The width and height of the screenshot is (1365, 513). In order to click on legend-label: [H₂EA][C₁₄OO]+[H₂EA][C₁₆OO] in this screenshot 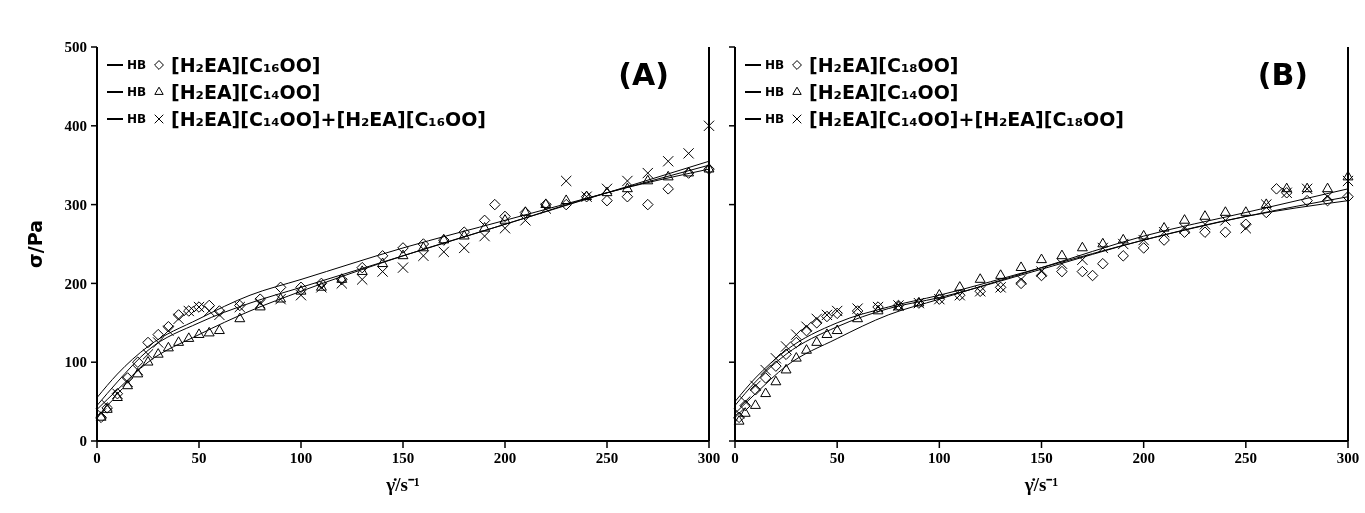, I will do `click(328, 118)`.